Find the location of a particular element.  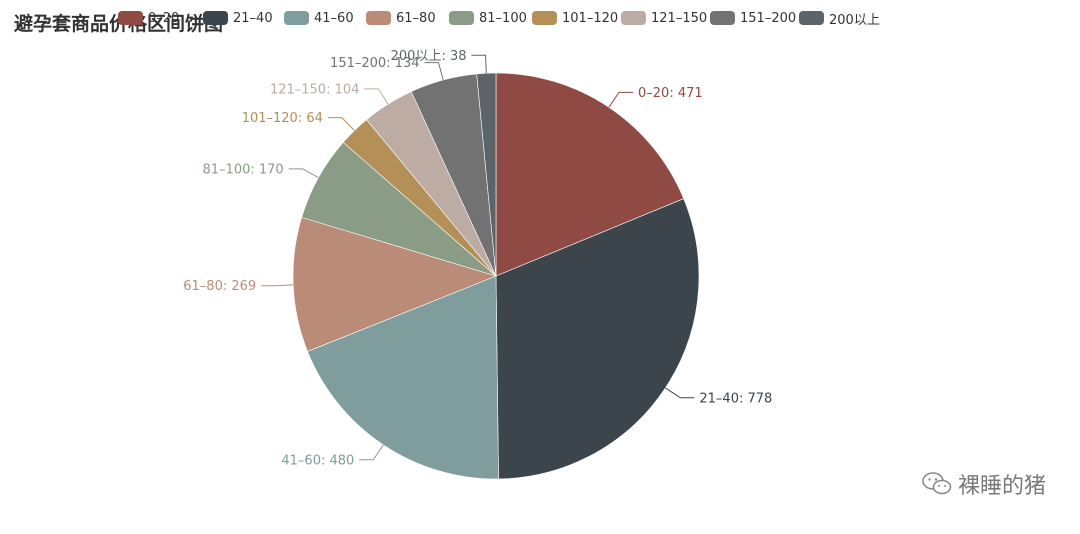

slice-label-4: 61–80: 269 is located at coordinates (219, 286).